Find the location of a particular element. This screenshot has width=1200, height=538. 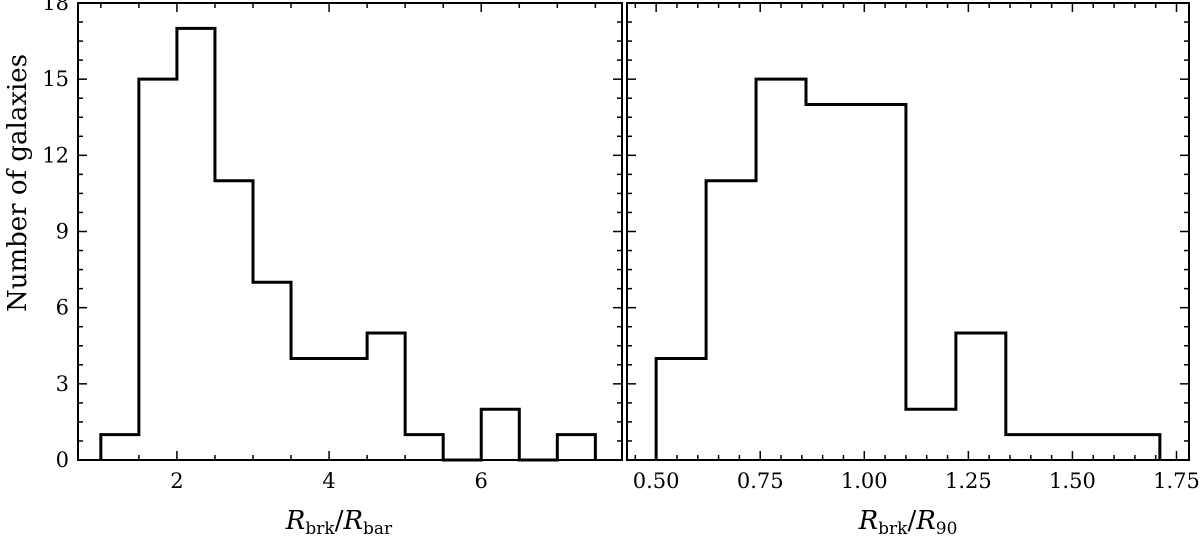

y-tick-label: 0 is located at coordinates (62, 460).